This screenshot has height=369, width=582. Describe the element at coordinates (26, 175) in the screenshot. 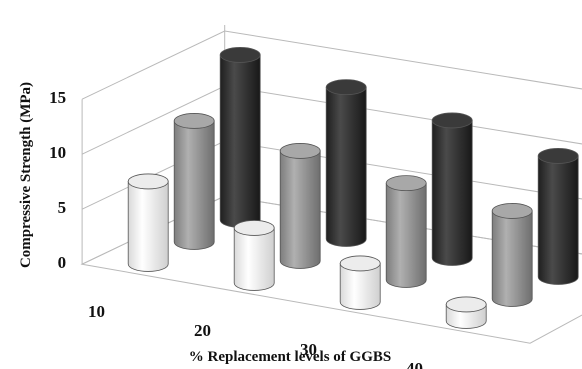

I see `y-axis-title: Compressive Strength (MPa)` at that location.